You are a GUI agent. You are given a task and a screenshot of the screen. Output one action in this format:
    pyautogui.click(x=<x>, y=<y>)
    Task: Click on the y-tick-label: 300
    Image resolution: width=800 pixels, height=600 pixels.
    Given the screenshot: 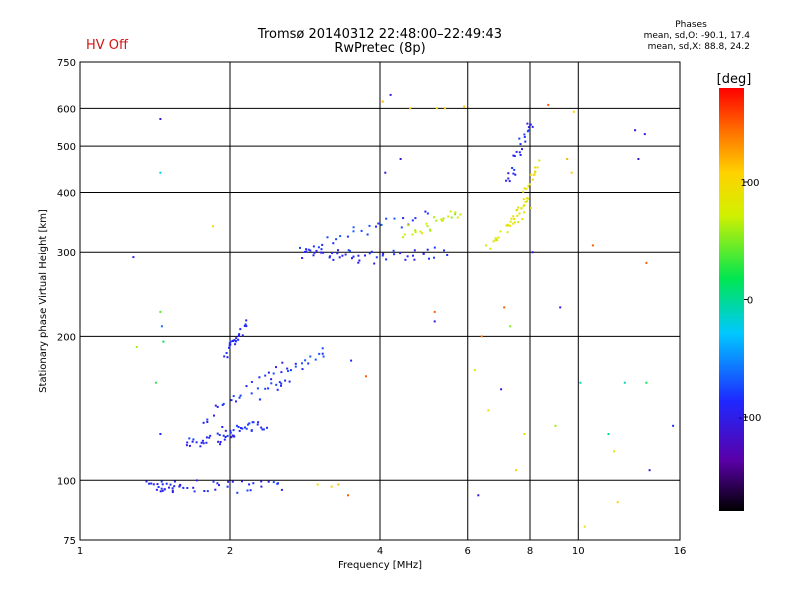 What is the action you would take?
    pyautogui.click(x=66, y=253)
    